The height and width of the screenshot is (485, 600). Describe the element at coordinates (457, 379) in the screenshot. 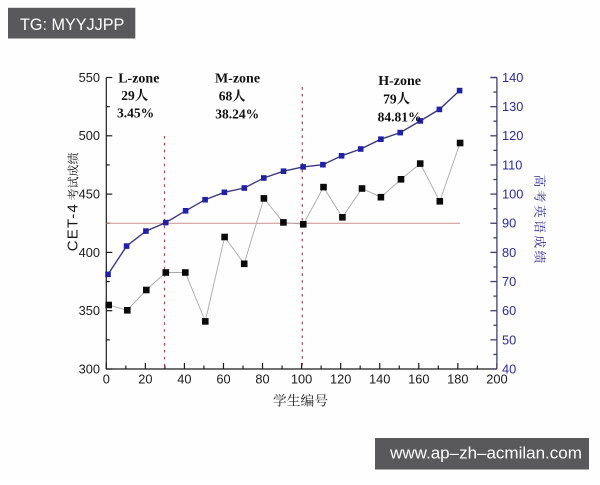

I see `svg-text: 180` at that location.